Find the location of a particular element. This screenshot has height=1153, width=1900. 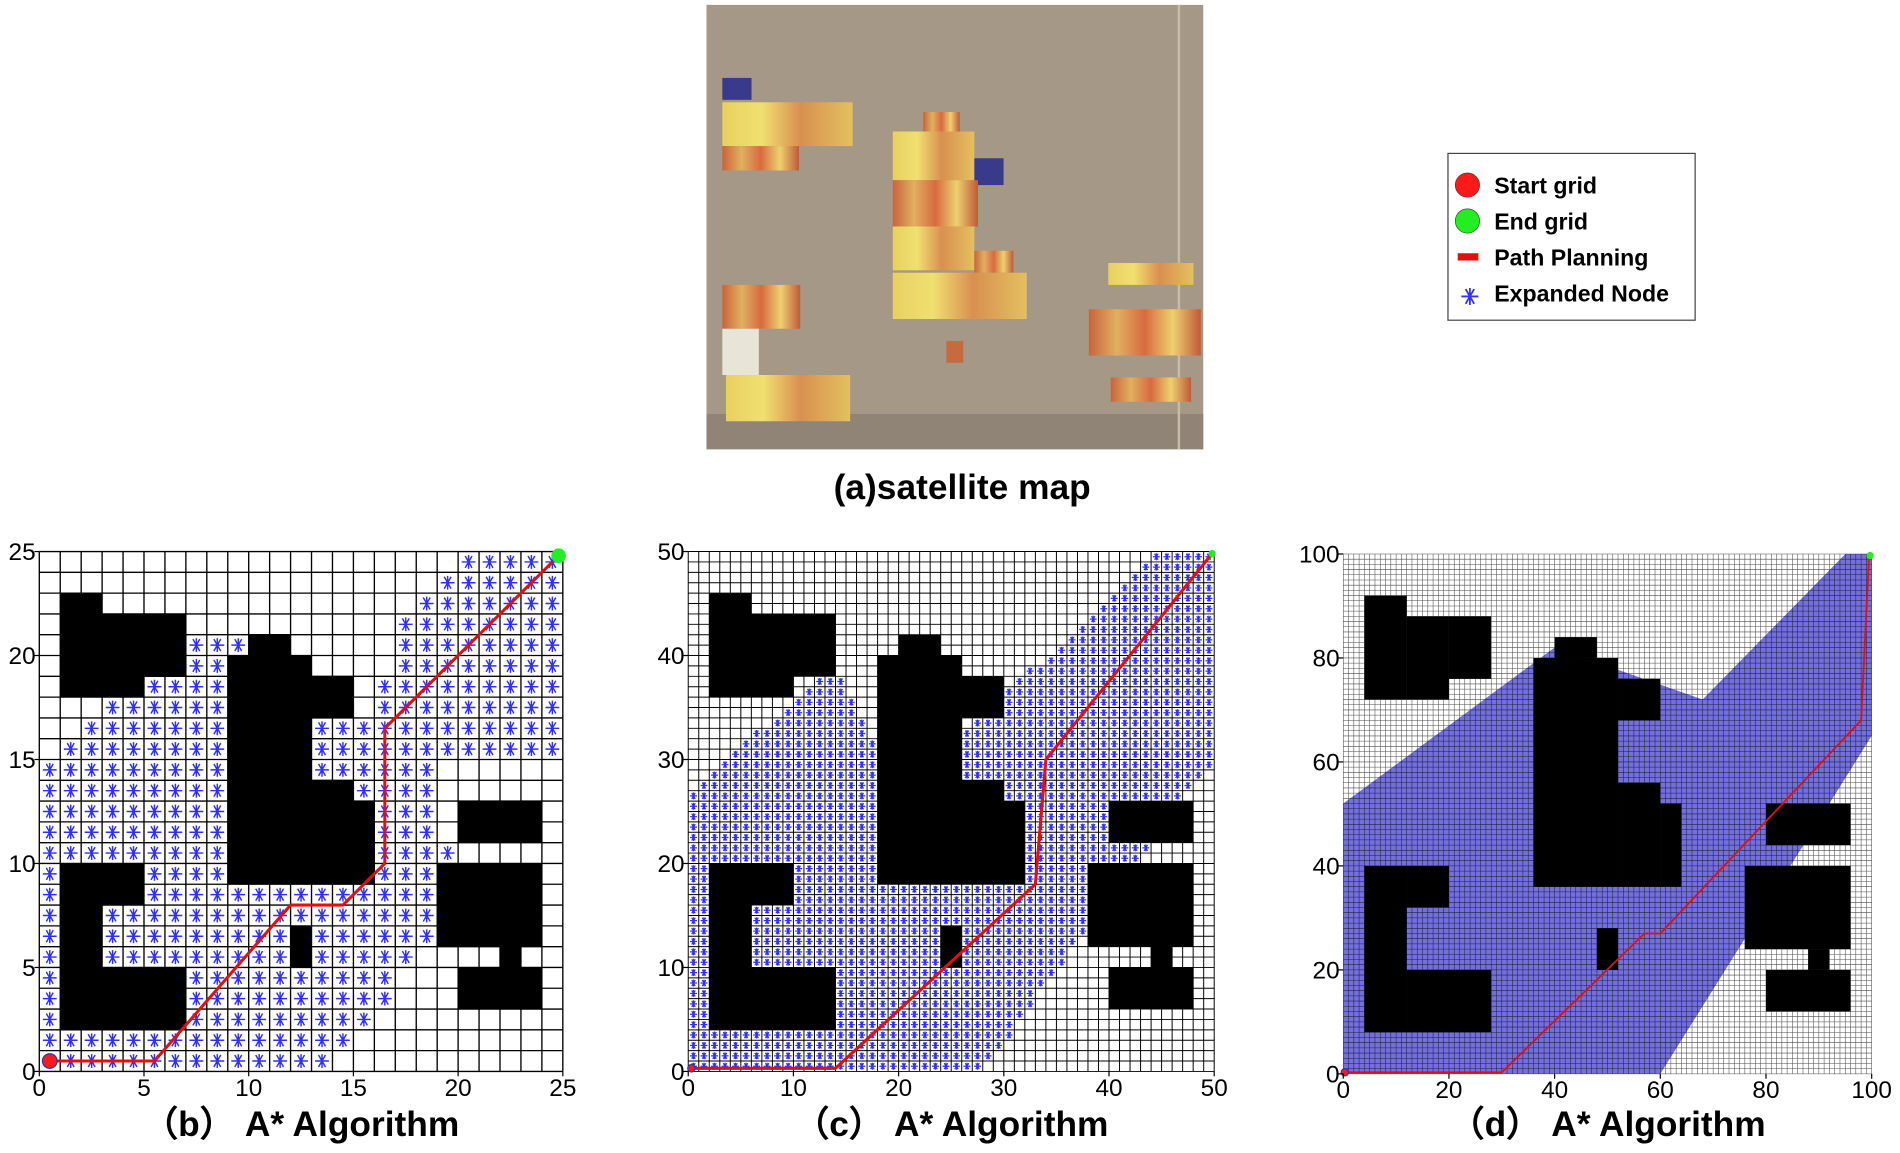

x-tick-label: 100 is located at coordinates (1871, 1090).